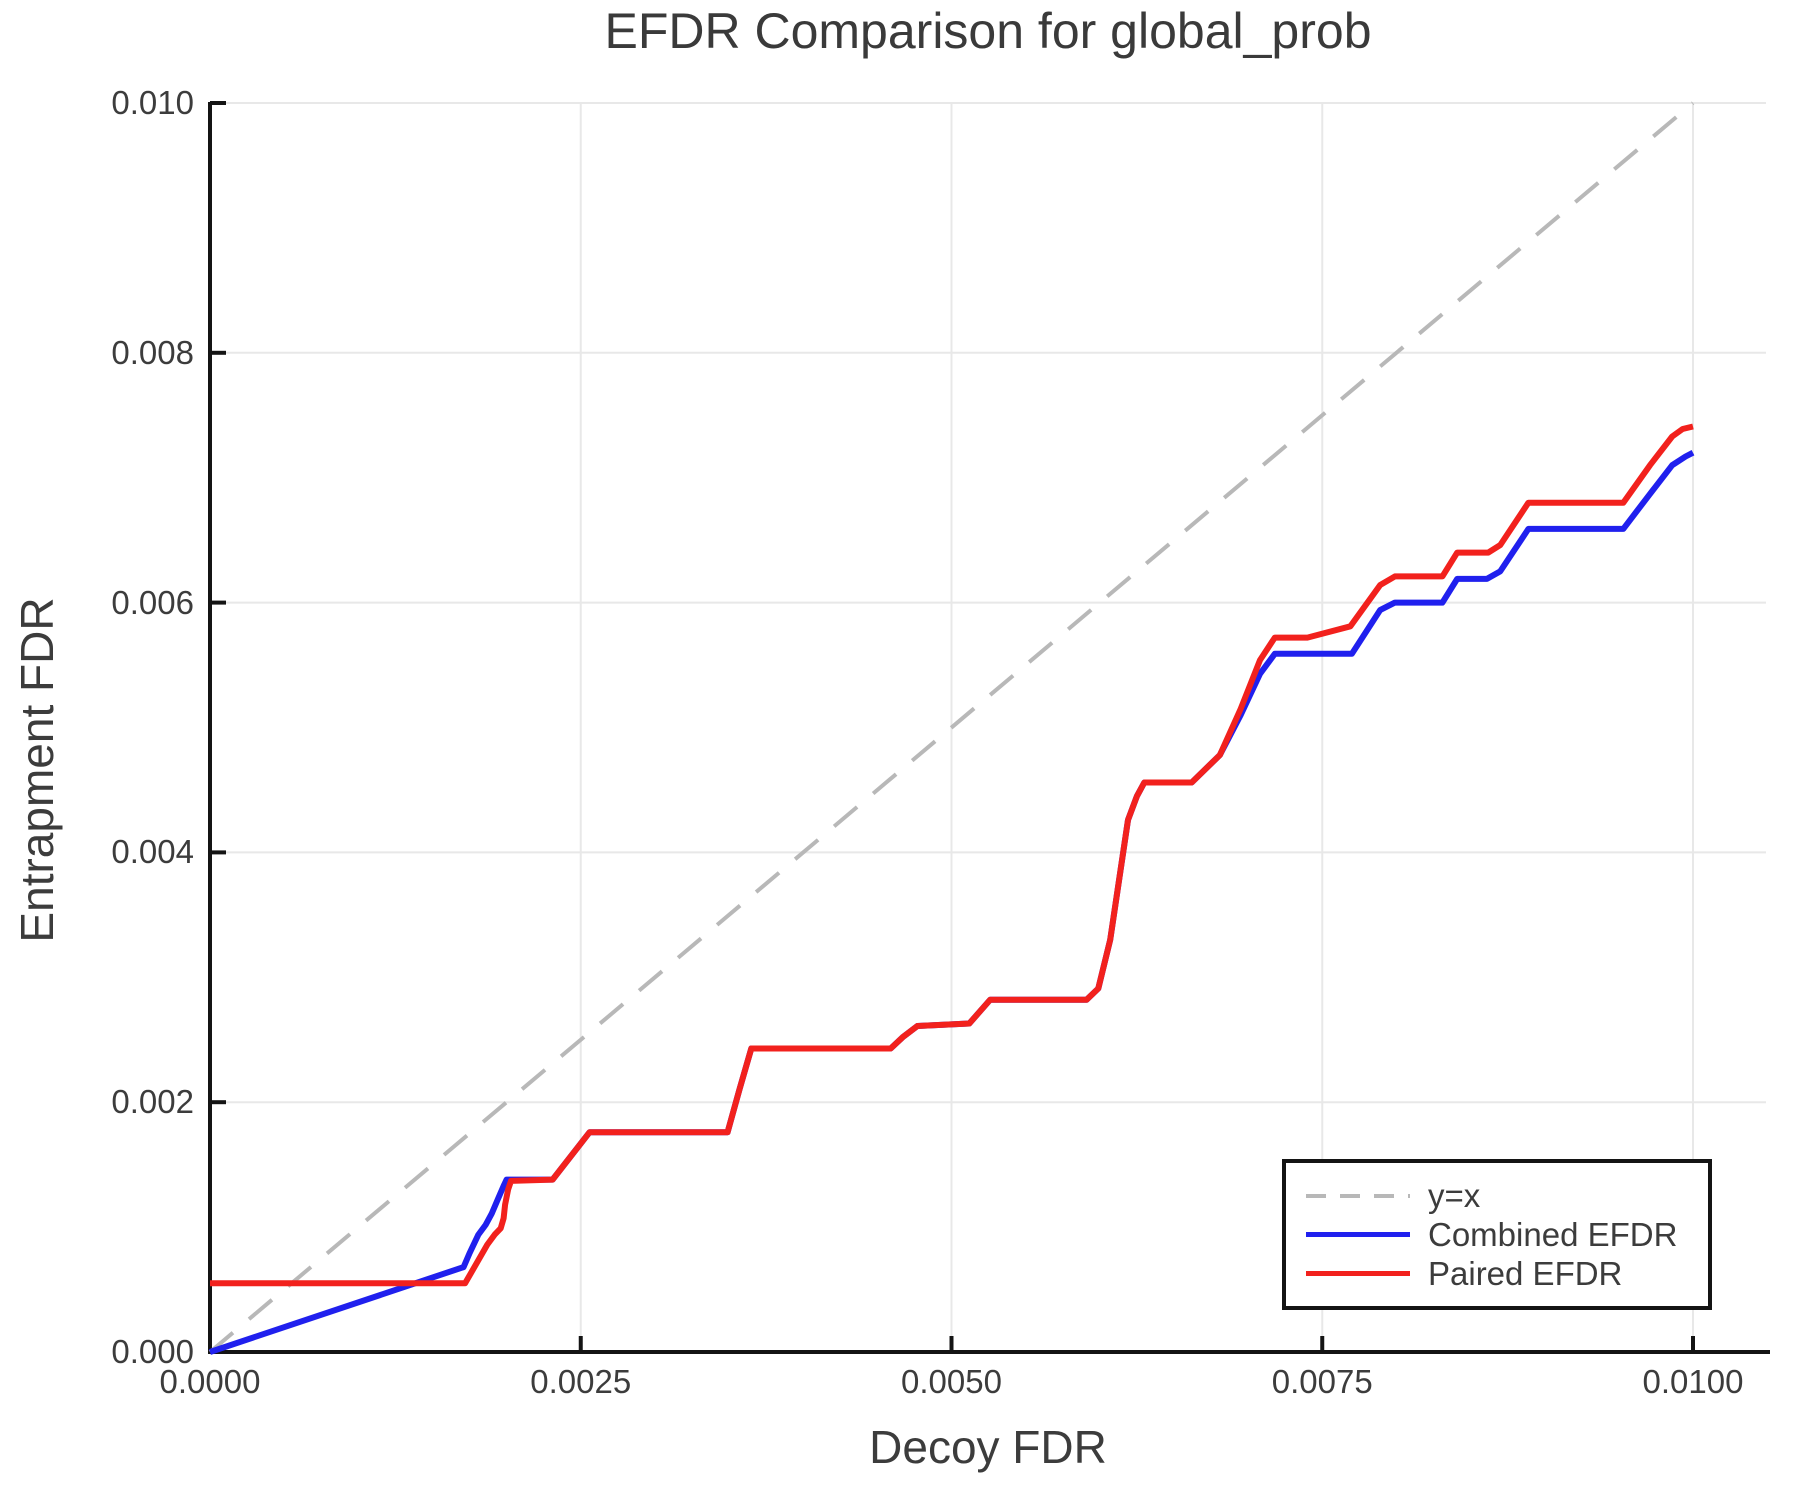  Describe the element at coordinates (152, 352) in the screenshot. I see `y-tick-label: 0.008` at that location.